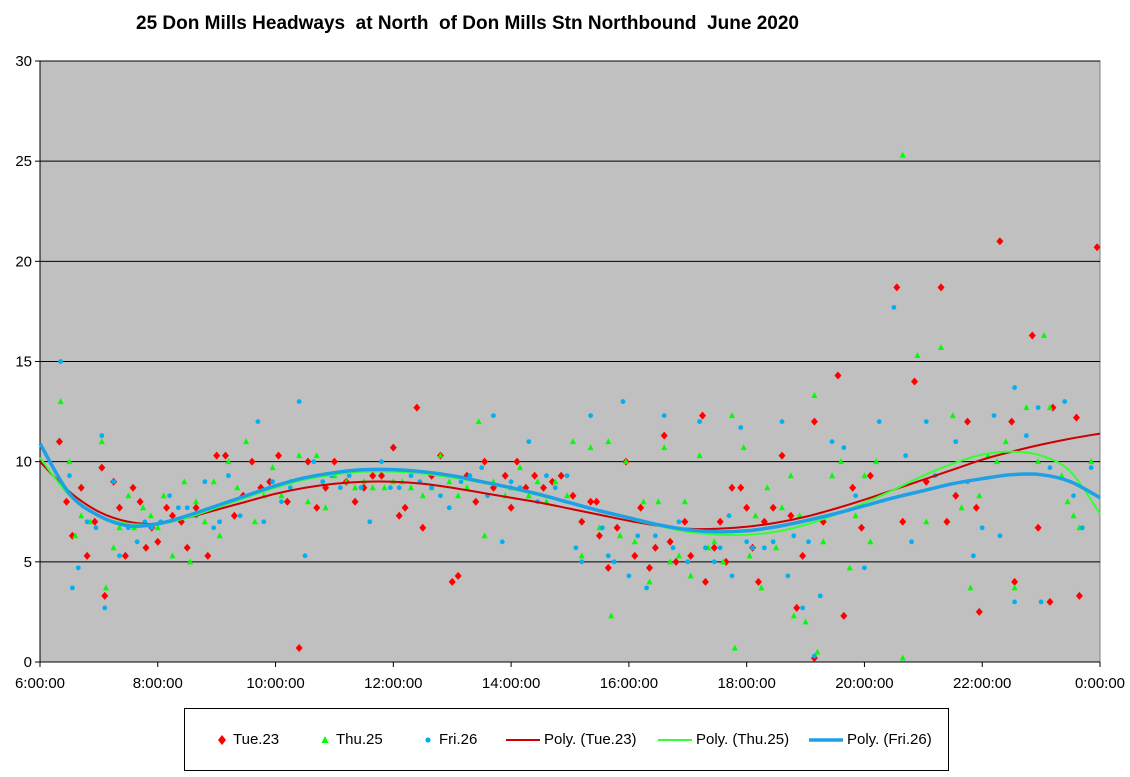 The width and height of the screenshot is (1130, 777). Describe the element at coordinates (256, 739) in the screenshot. I see `legend-label: Tue.23` at that location.